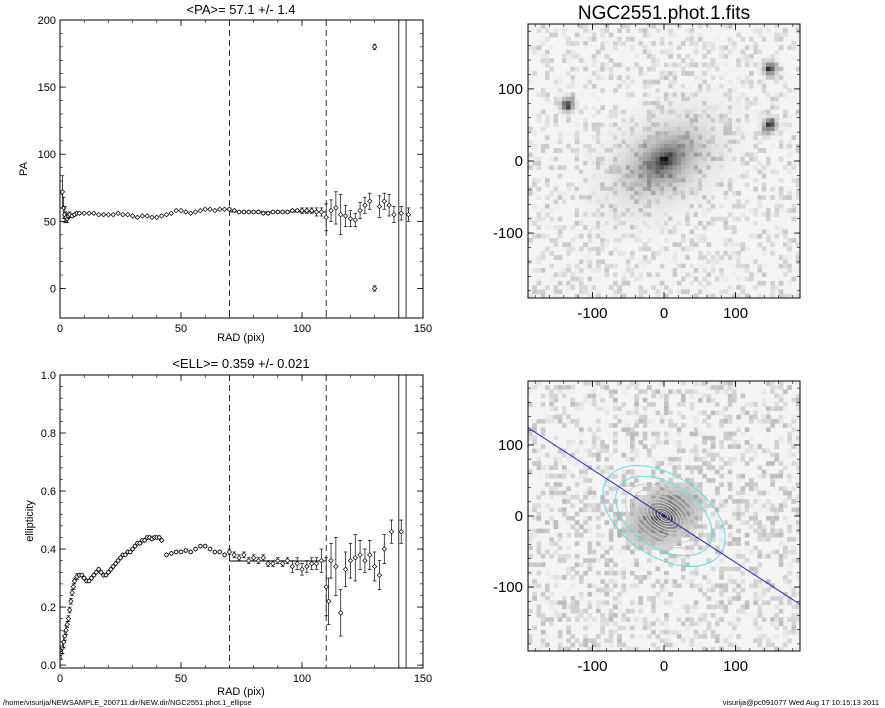  I want to click on major-axis-line, so click(664, 516).